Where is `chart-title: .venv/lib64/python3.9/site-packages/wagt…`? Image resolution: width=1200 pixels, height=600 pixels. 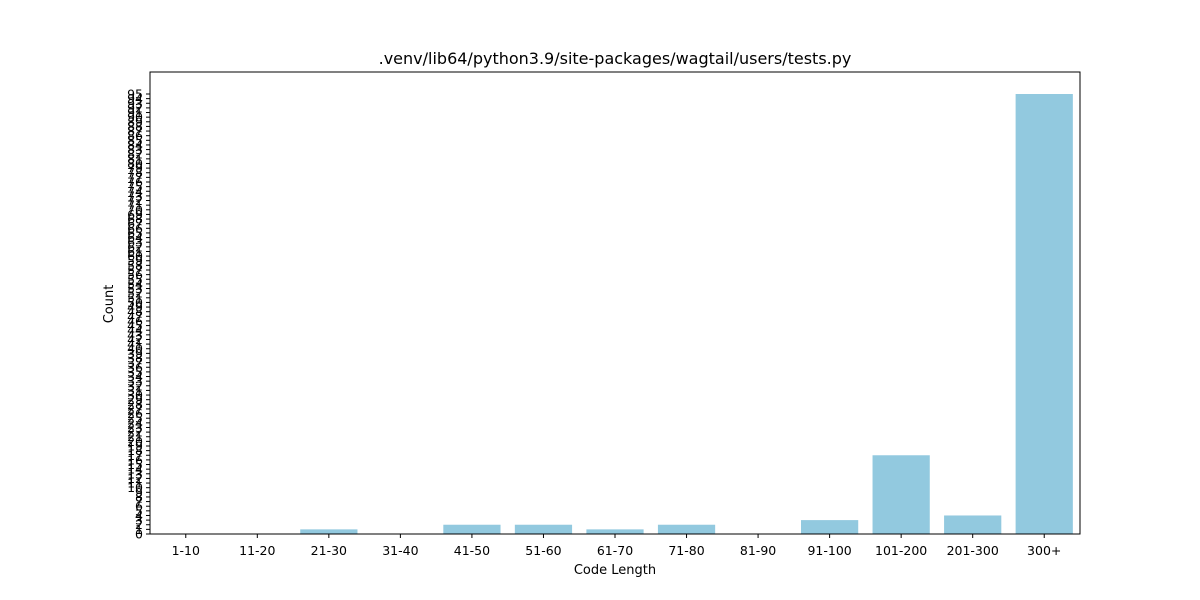
chart-title: .venv/lib64/python3.9/site-packages/wagt… is located at coordinates (615, 58).